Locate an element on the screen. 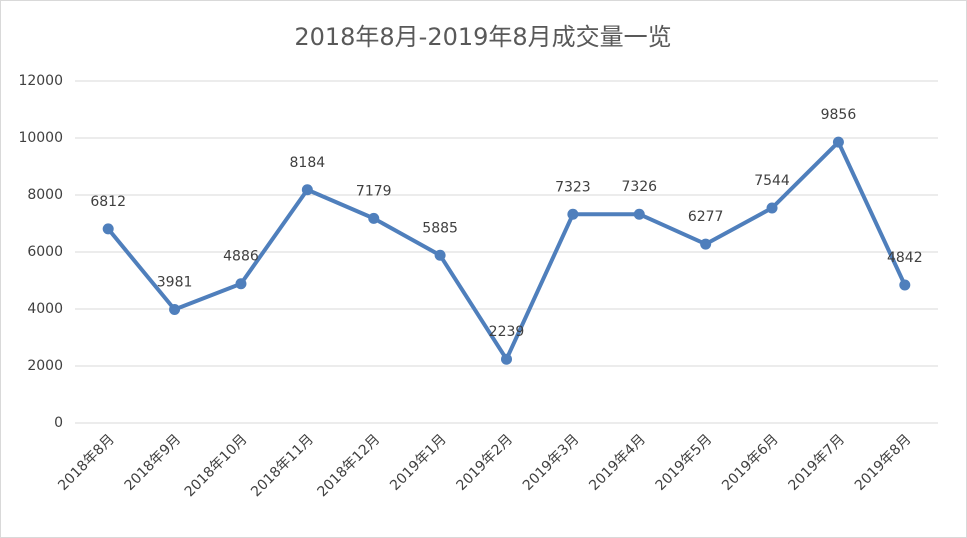  y-tick-label: 2000 is located at coordinates (45, 366).